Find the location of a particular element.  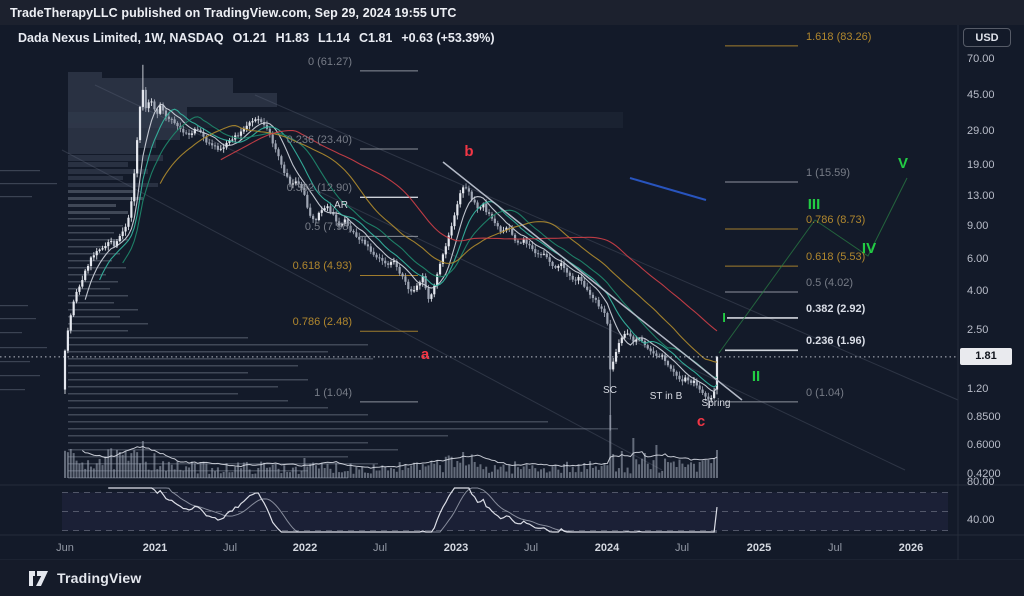

time-axis-label: 2026 is located at coordinates (911, 548).